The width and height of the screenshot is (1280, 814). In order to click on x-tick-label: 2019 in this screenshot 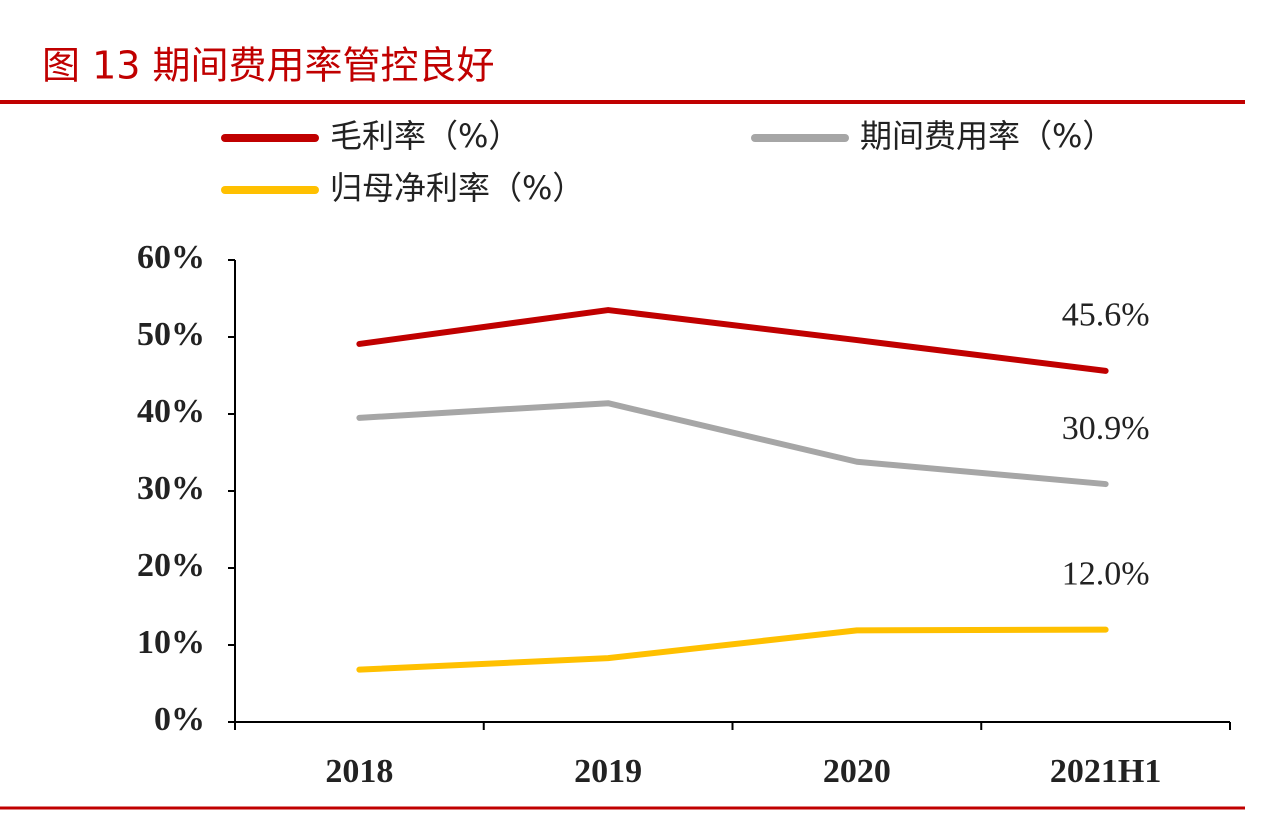, I will do `click(608, 771)`.